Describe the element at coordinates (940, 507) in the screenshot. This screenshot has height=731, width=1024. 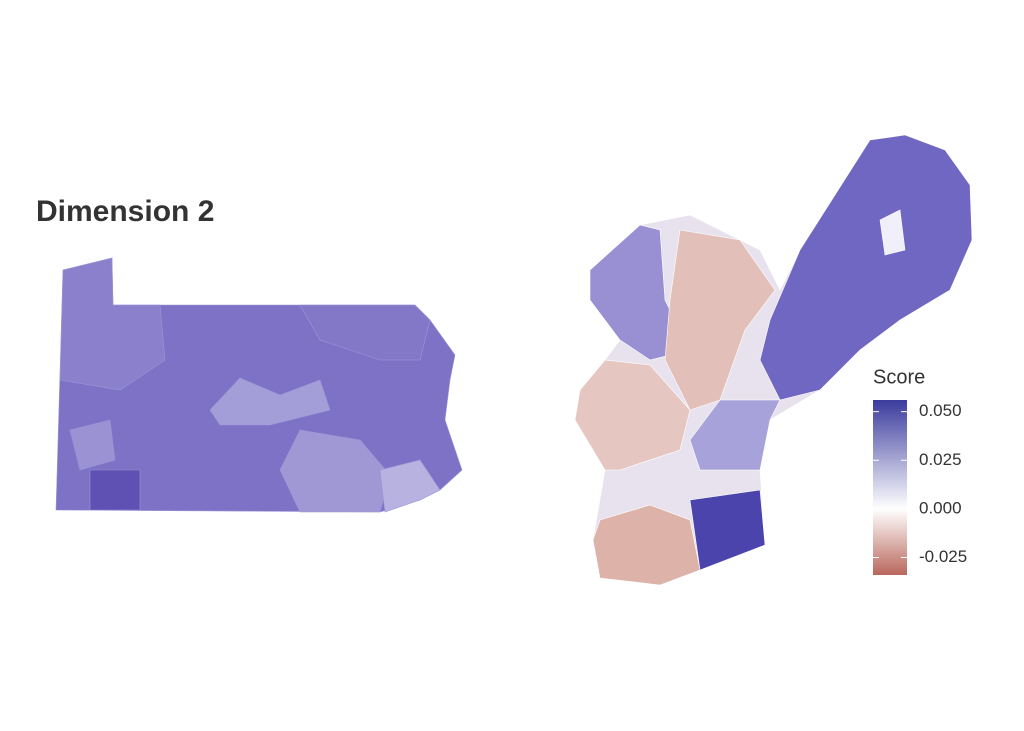
I see `legend-tick-label: 0.000` at that location.